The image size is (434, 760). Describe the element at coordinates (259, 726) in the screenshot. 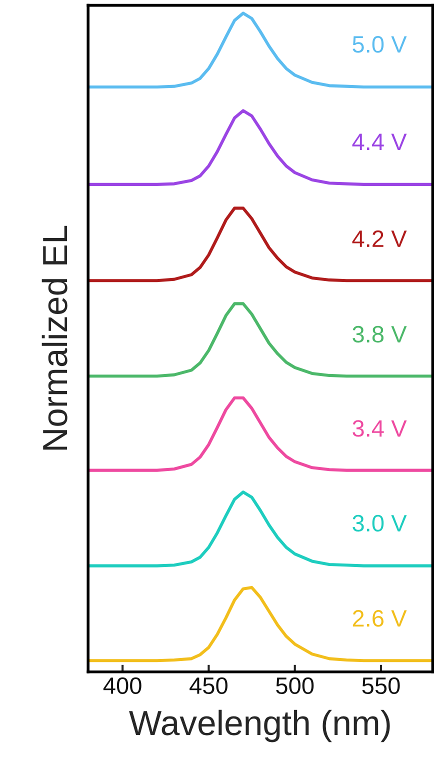

I see `x-axis-title: Wavelength (nm)` at that location.